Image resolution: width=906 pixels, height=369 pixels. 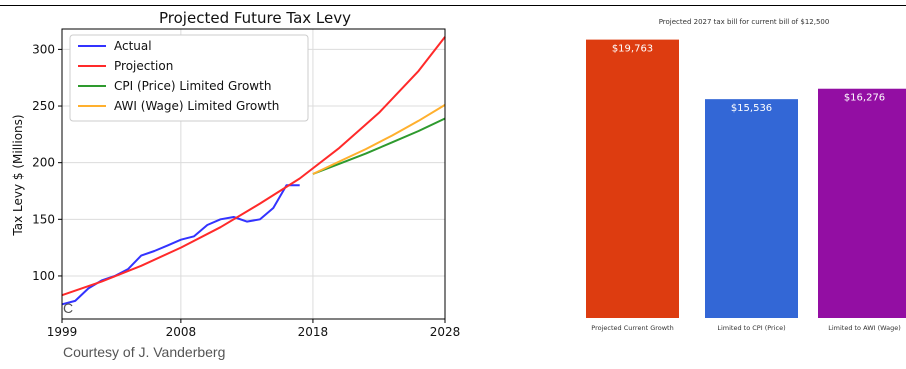 What do you see at coordinates (751, 328) in the screenshot?
I see `bar-category-label: Limited to CPI (Price)` at bounding box center [751, 328].